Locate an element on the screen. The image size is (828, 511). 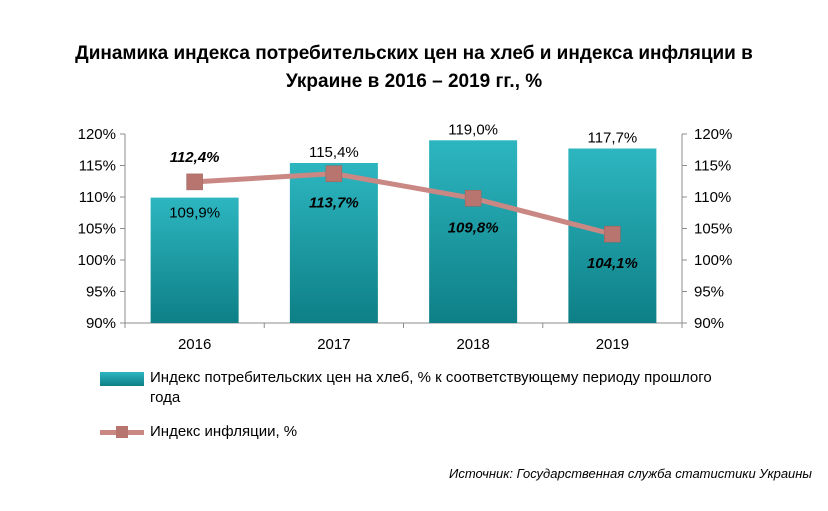
inflation-value-label: 113,7% is located at coordinates (334, 203).